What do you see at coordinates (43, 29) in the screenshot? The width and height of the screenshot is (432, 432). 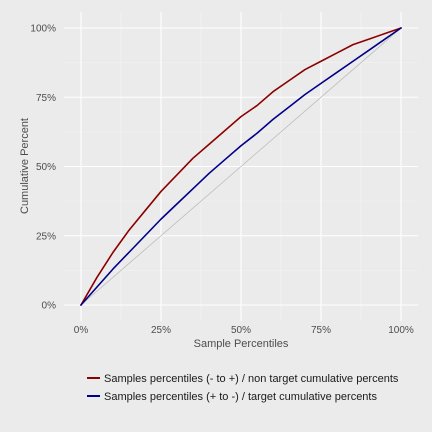 I see `y-tick-label: 100%` at bounding box center [43, 29].